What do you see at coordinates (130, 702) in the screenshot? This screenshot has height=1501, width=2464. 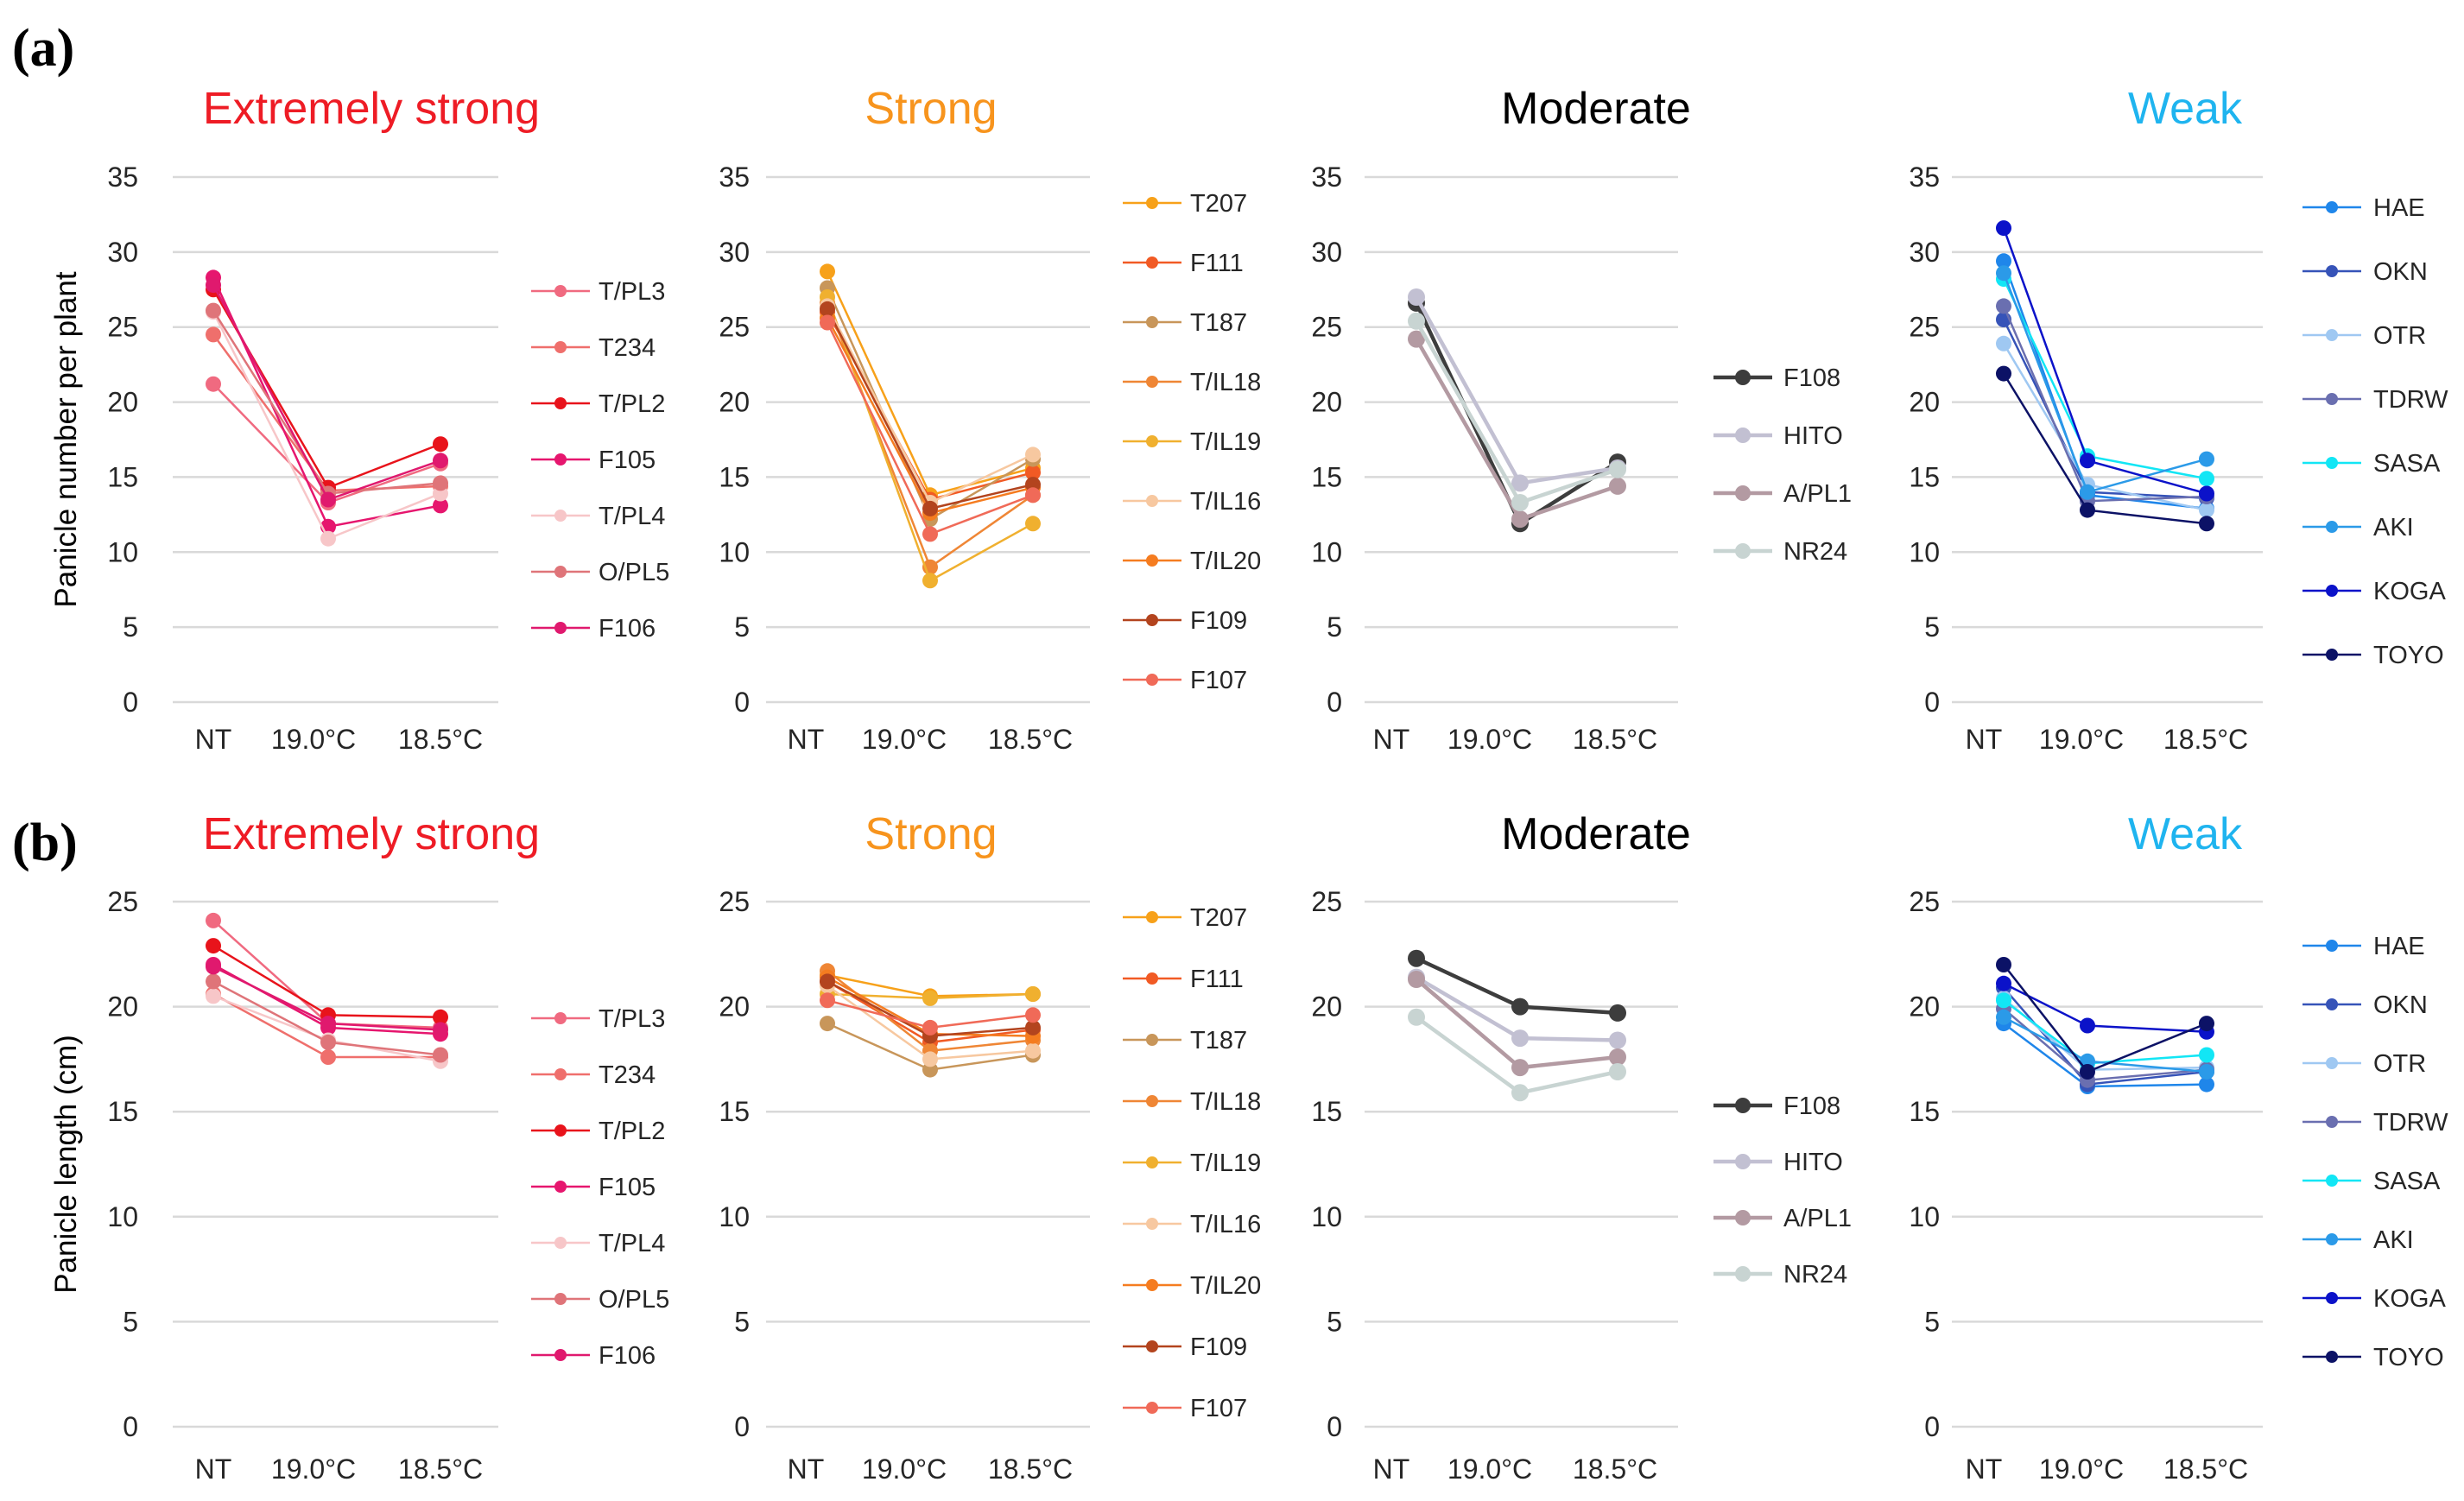 I see `chart-a-extremely-strong-ytick-label: 0` at bounding box center [130, 702].